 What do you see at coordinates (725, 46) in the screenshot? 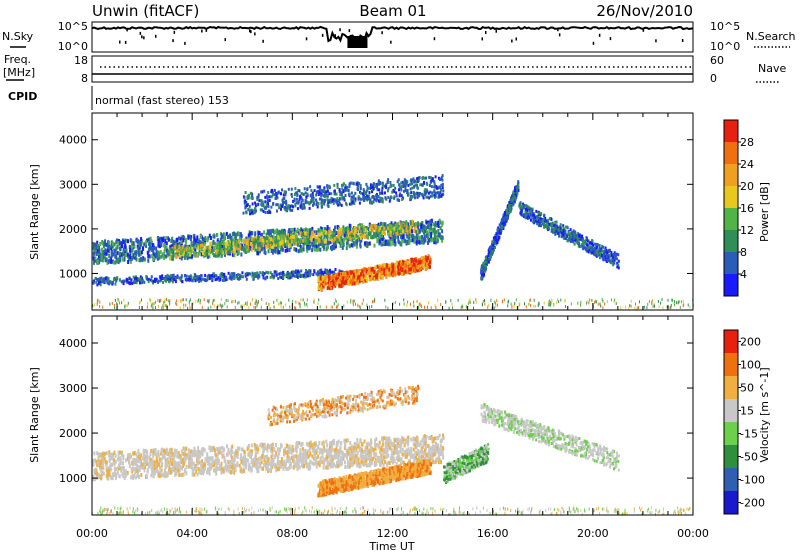
I see `nsearch-tick-bottom: 10^0` at bounding box center [725, 46].